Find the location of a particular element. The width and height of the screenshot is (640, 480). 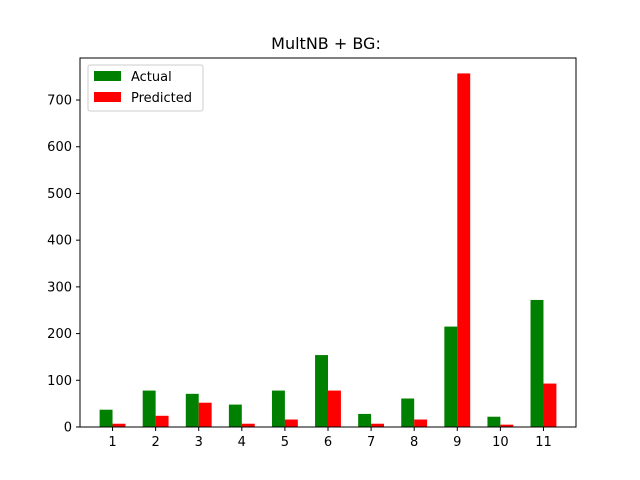

chart-title: MultNB + BG: is located at coordinates (326, 43).